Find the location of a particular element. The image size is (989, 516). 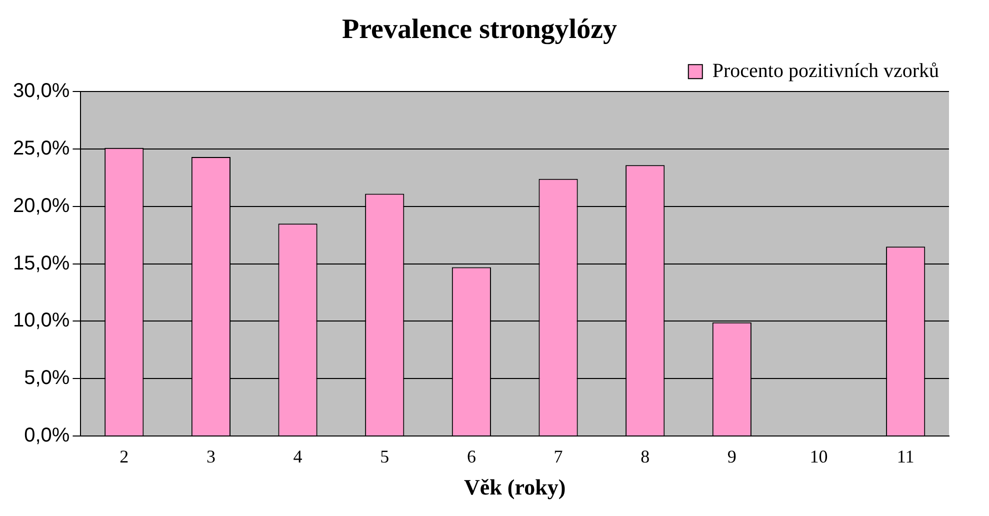

x-tick-label: 4 is located at coordinates (297, 456).